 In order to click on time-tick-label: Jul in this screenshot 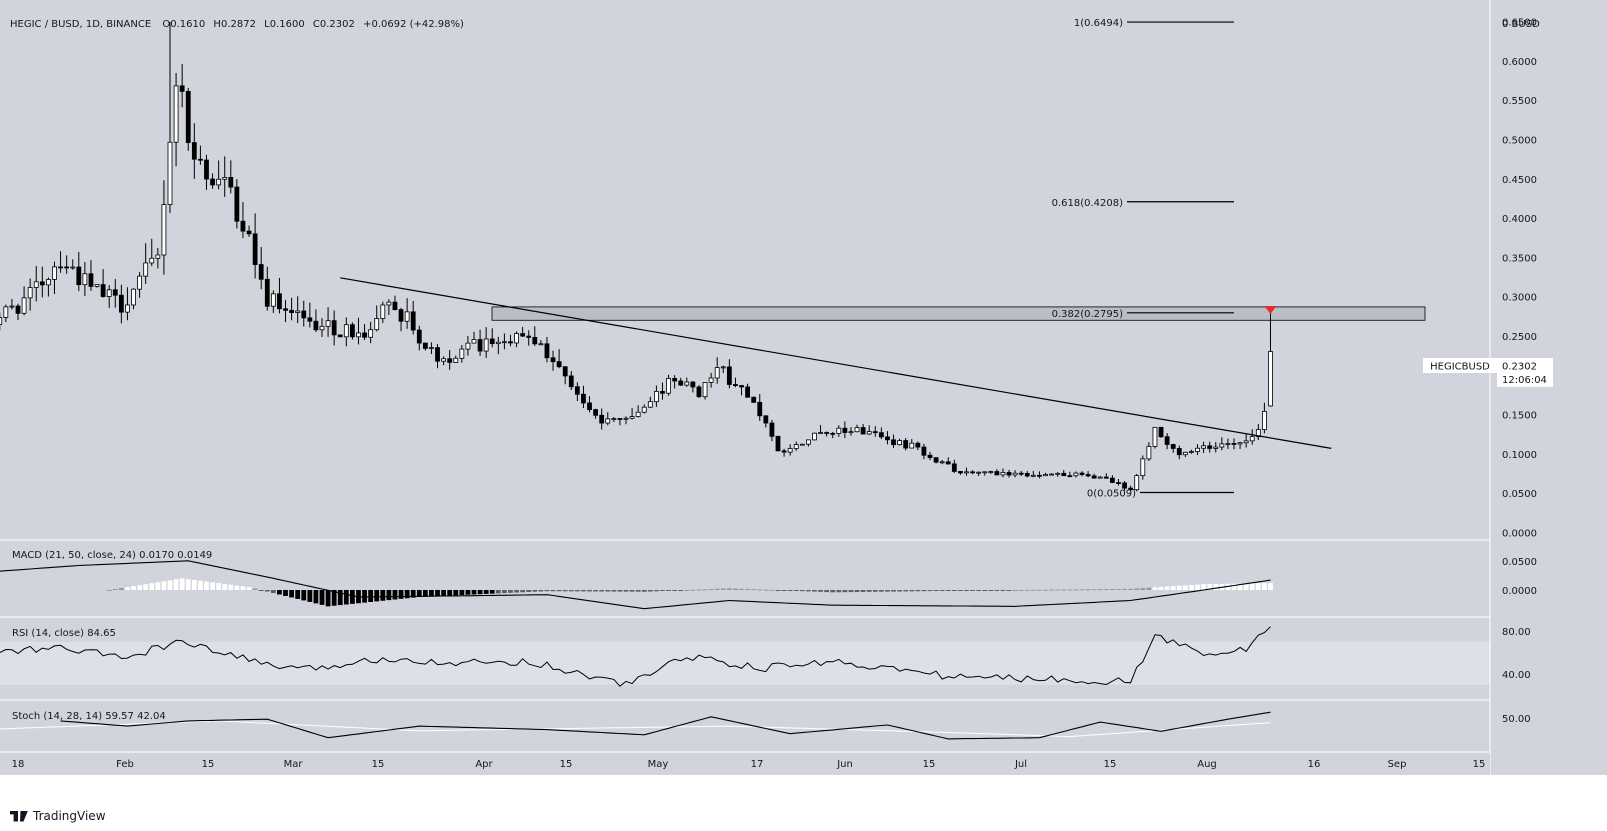, I will do `click(1020, 764)`.